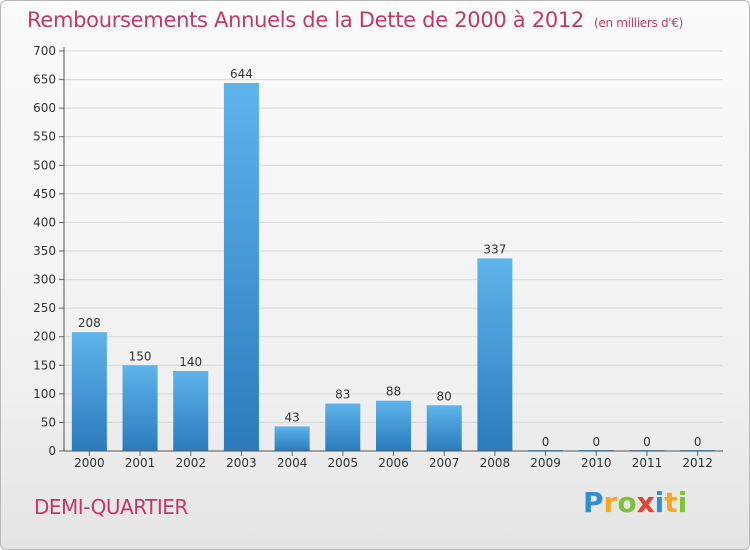 The width and height of the screenshot is (750, 550). What do you see at coordinates (44, 280) in the screenshot?
I see `y-tick-label: 300` at bounding box center [44, 280].